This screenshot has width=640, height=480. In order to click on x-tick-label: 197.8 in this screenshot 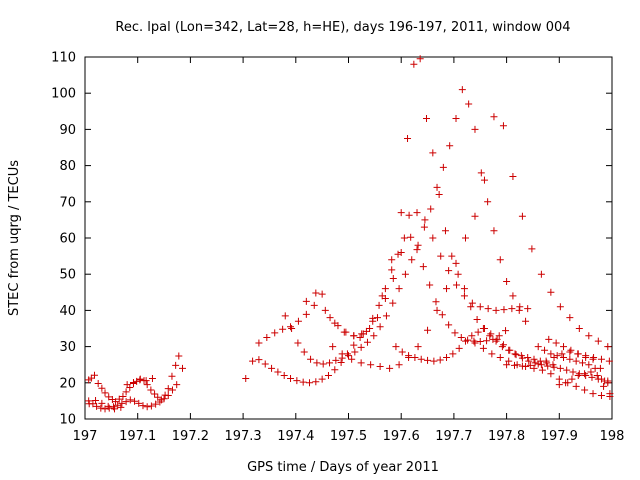, I will do `click(506, 436)`.